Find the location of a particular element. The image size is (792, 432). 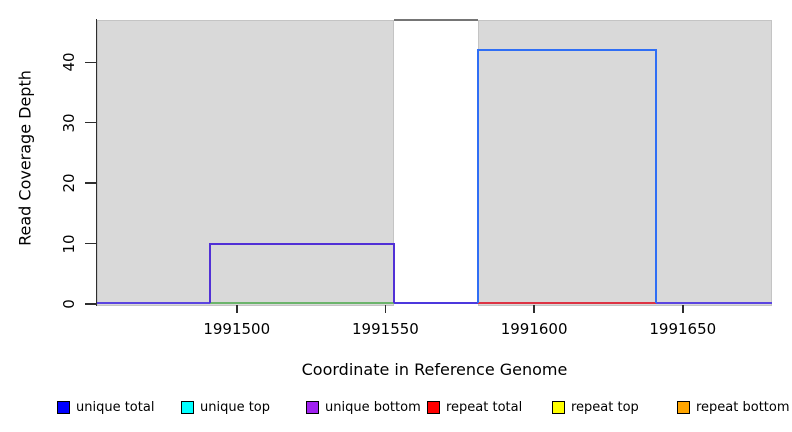

legend-swatch-repeat-top is located at coordinates (558, 407).